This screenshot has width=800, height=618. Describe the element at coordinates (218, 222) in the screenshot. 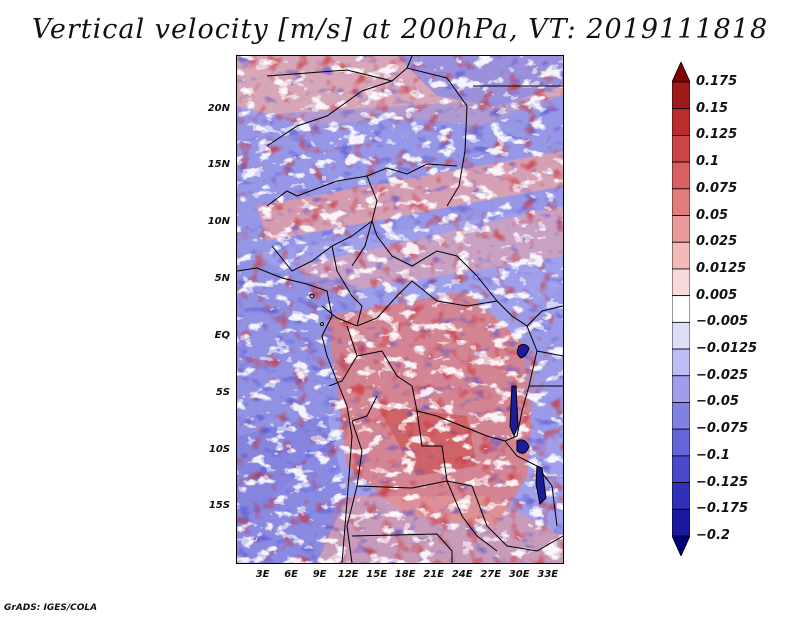

I see `latitude-tick-label: 10N` at that location.